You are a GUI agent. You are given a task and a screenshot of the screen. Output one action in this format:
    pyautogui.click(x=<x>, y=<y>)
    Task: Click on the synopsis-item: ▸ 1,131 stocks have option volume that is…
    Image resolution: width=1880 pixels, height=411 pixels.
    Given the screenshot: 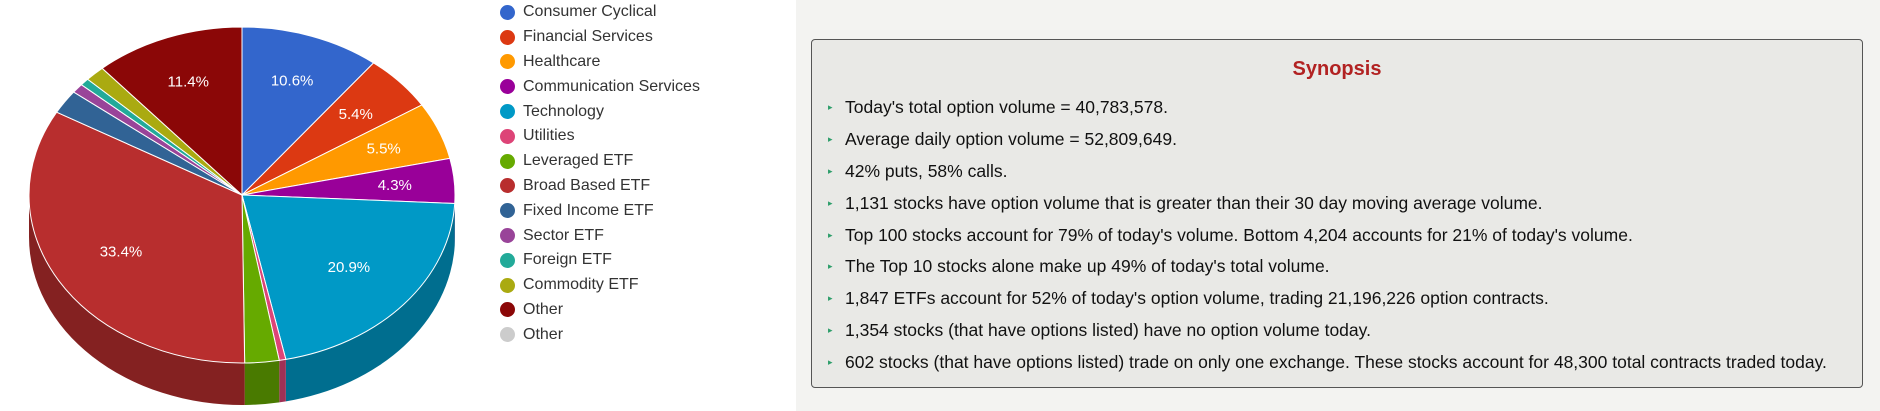 What is the action you would take?
    pyautogui.click(x=1327, y=203)
    